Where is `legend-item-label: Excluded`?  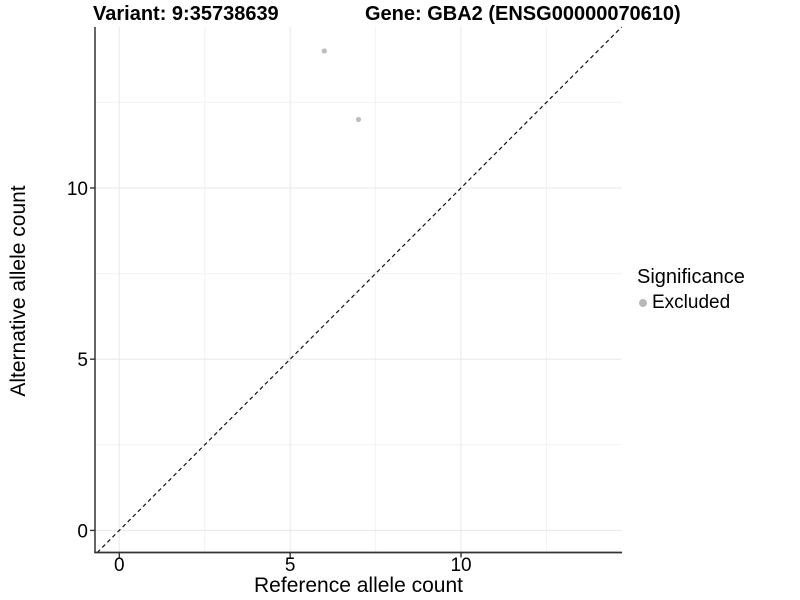
legend-item-label: Excluded is located at coordinates (691, 302).